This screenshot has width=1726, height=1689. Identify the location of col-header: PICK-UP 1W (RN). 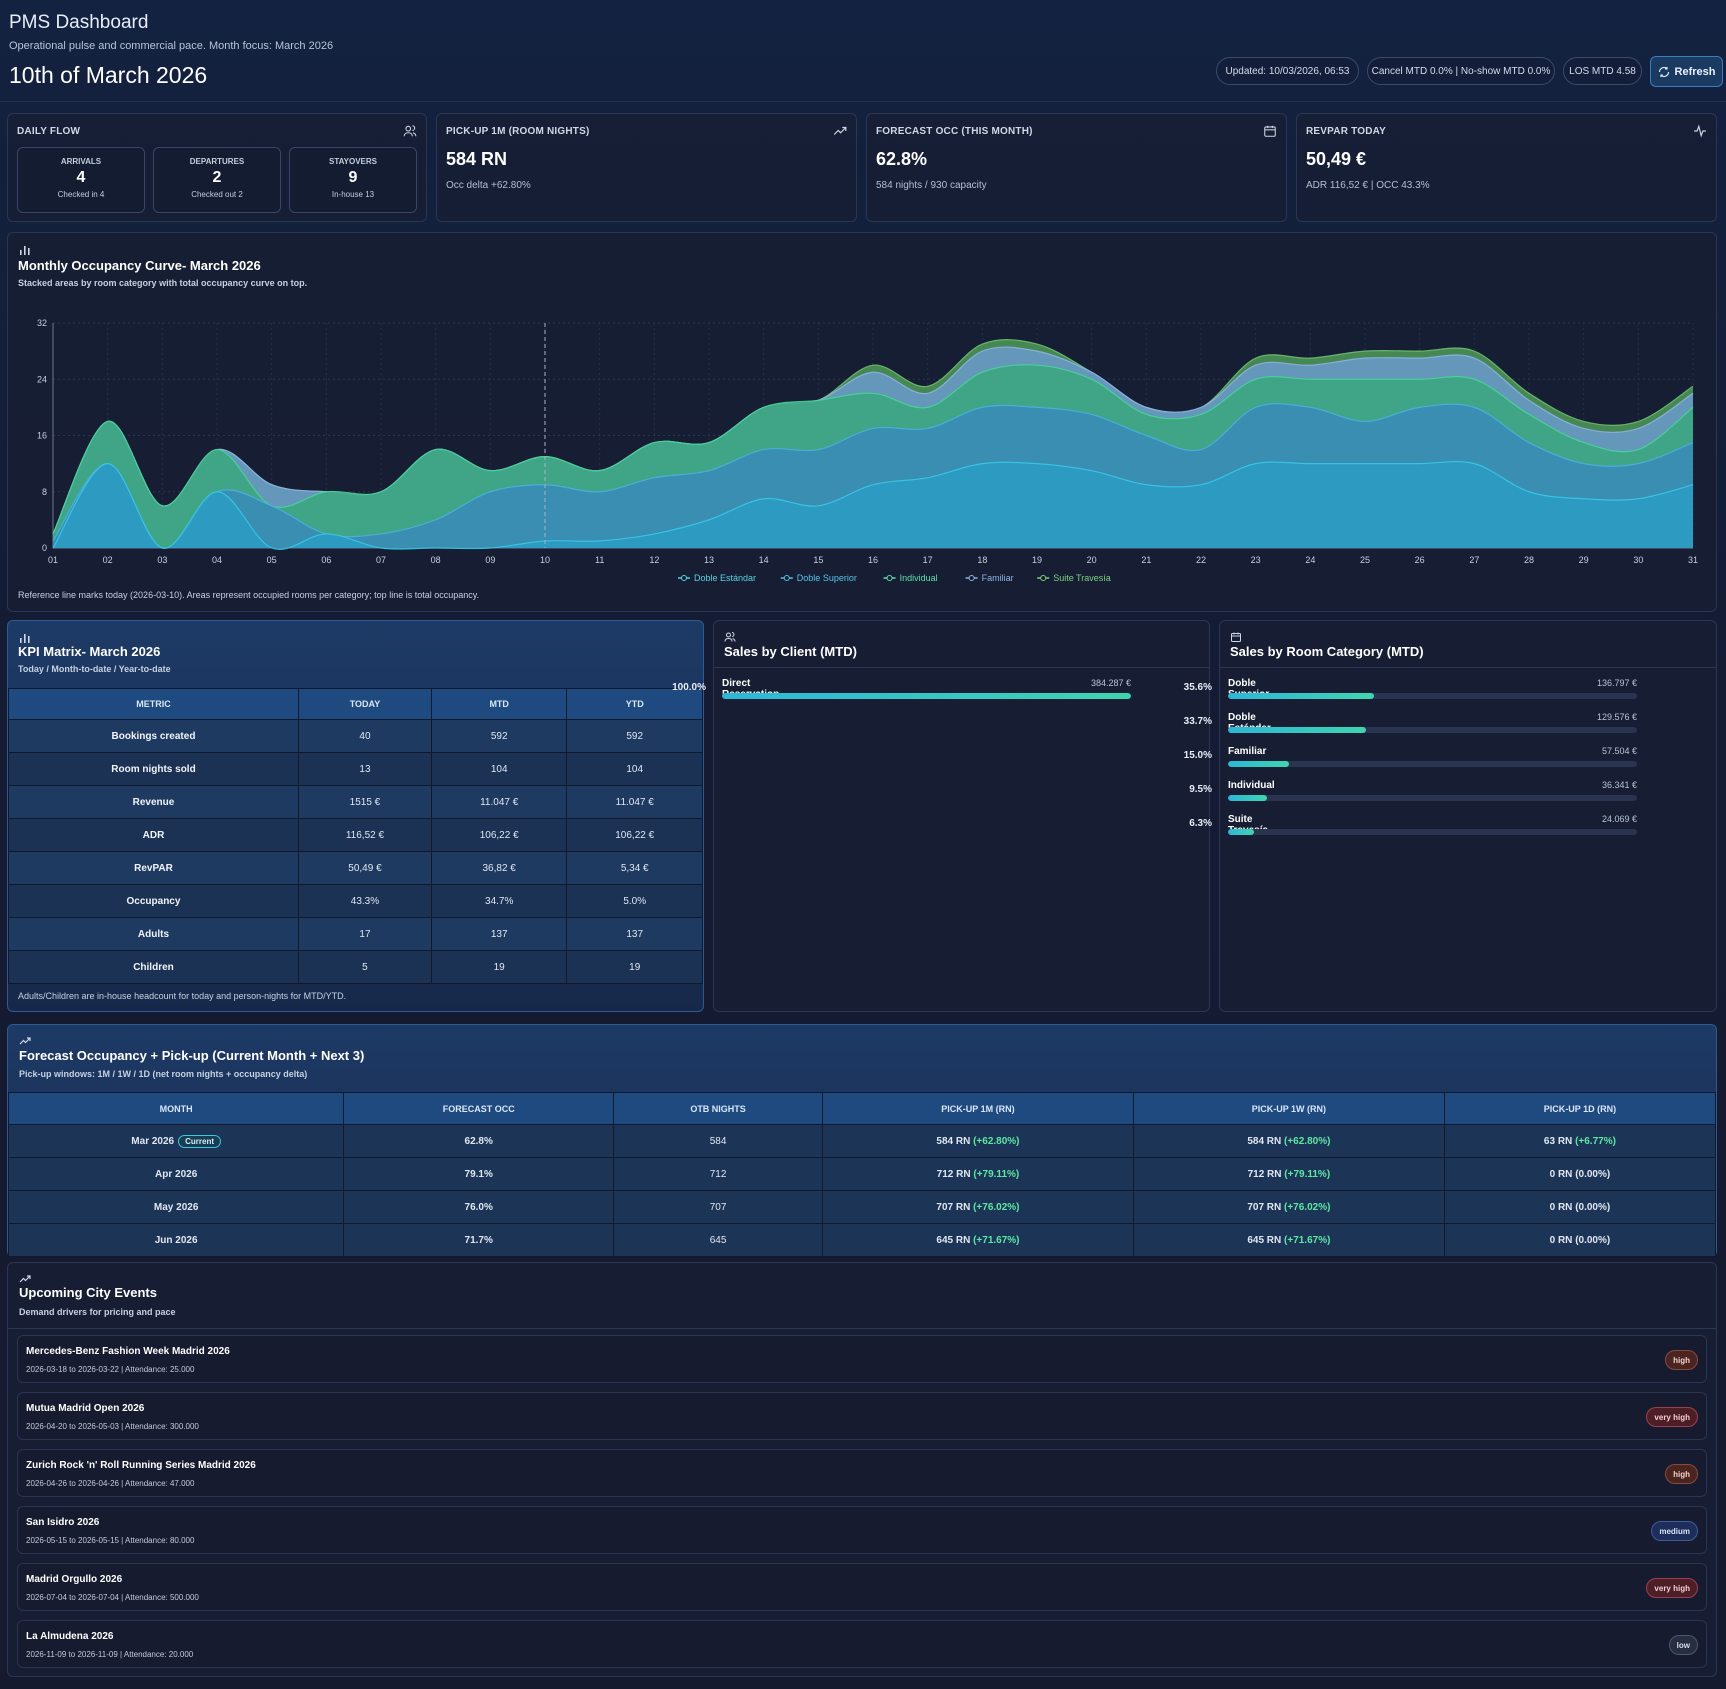
(1288, 1108).